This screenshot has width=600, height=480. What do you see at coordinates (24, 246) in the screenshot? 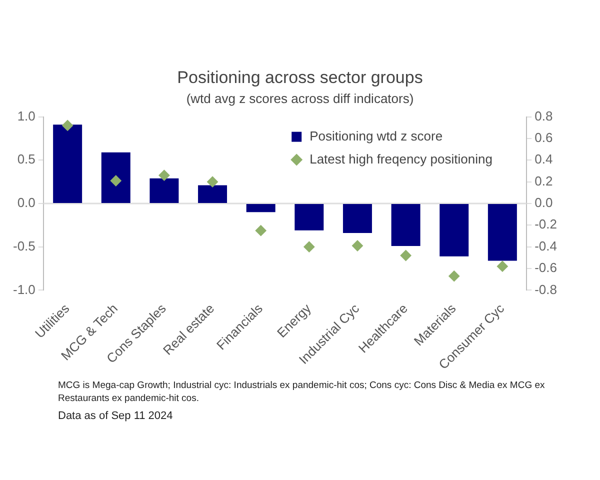
I see `y-tick-label: -0.5` at bounding box center [24, 246].